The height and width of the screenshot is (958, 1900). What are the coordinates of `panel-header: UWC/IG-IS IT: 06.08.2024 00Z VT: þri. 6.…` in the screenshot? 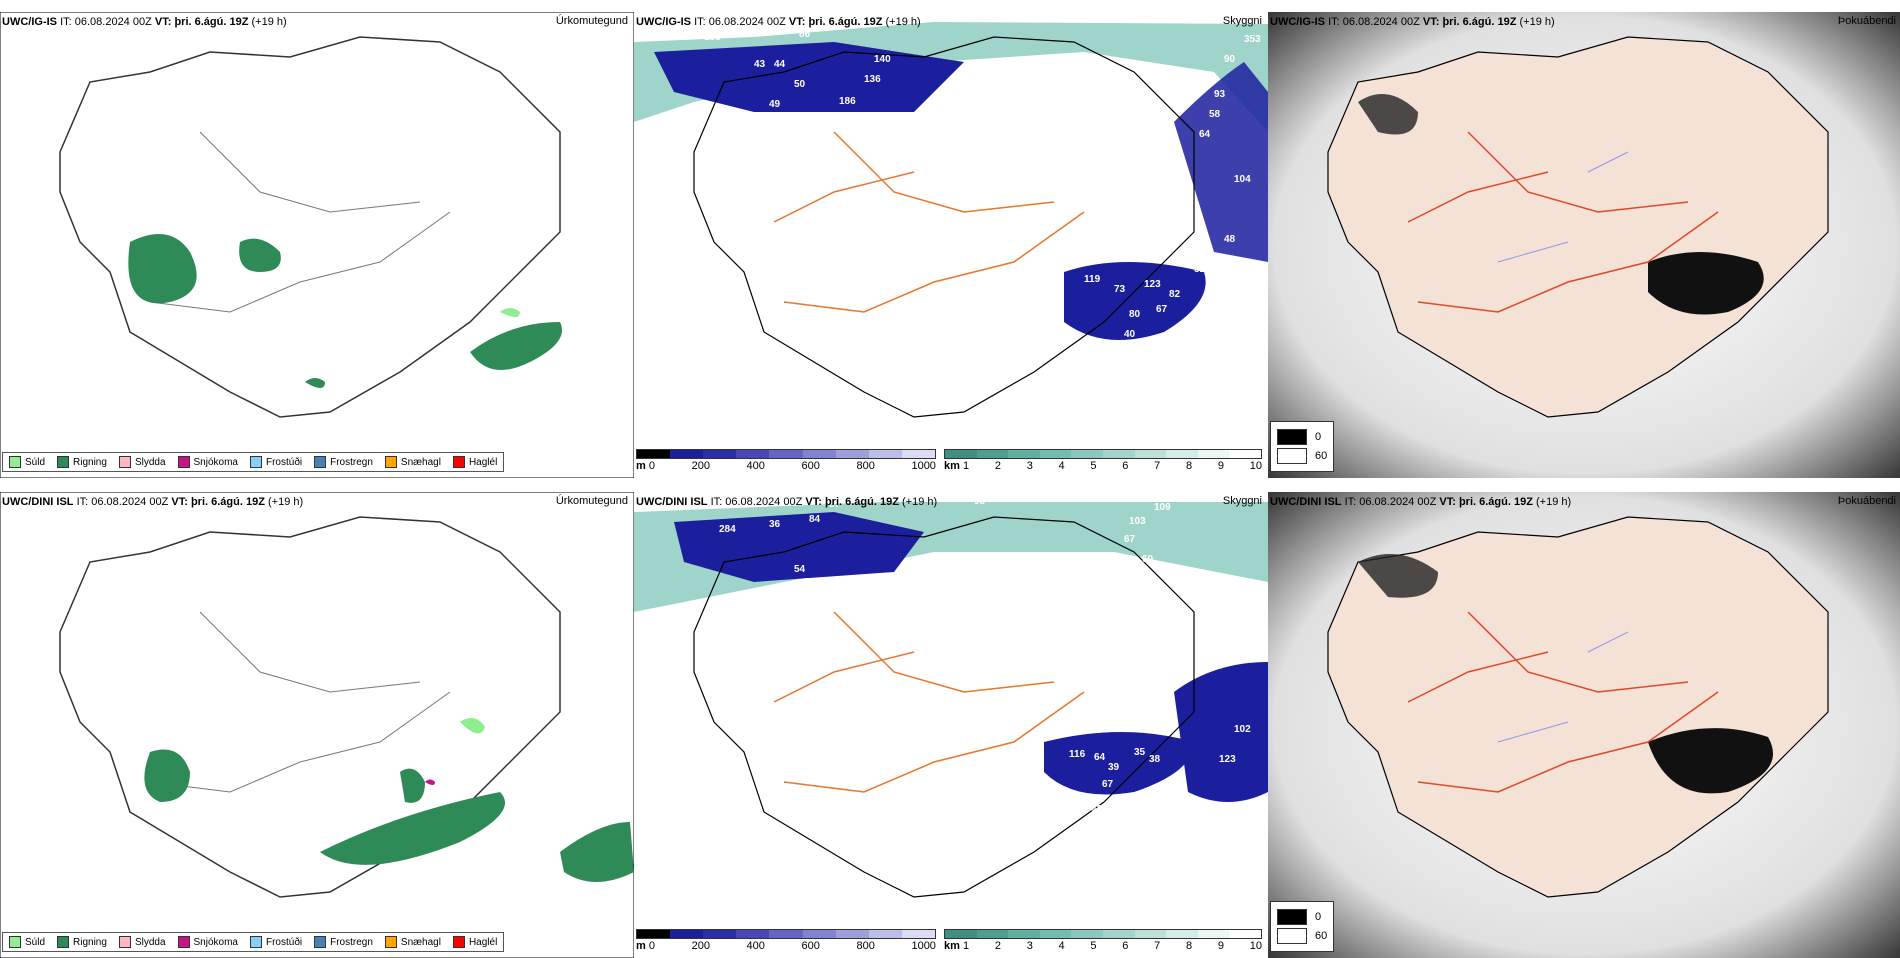 It's located at (778, 22).